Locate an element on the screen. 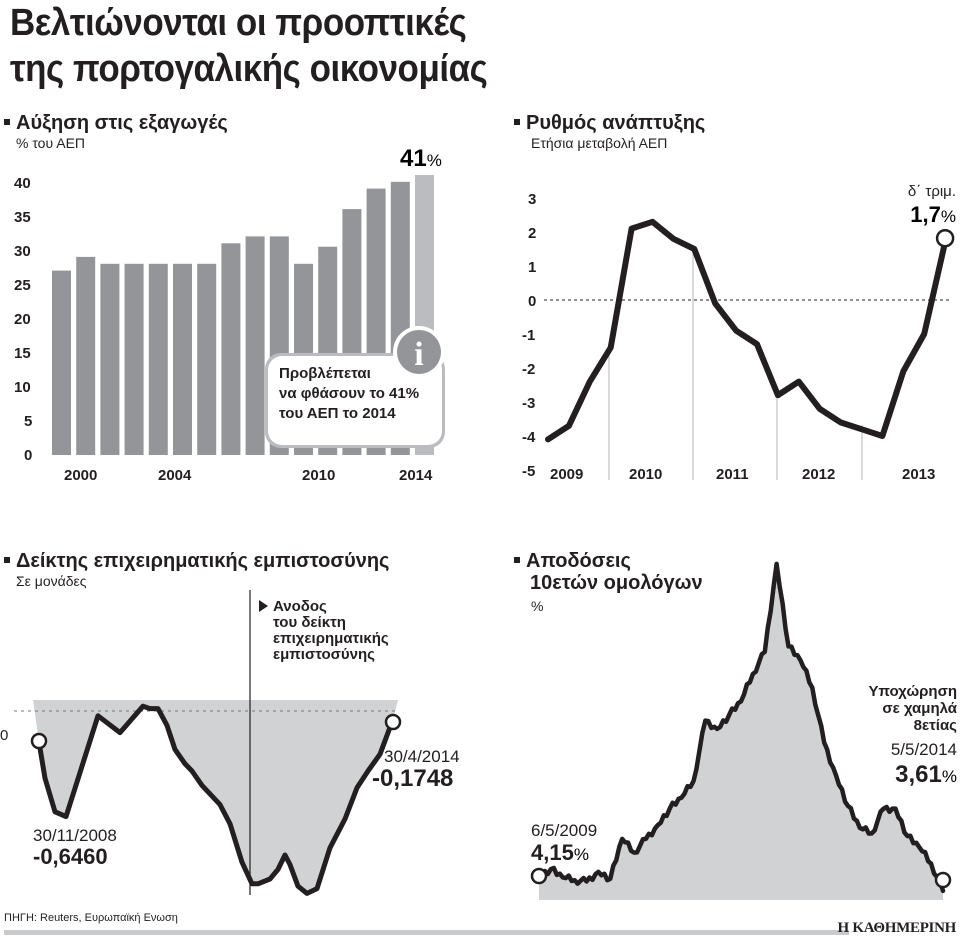 The height and width of the screenshot is (939, 960). svg-text: να φθάσουν το 41% is located at coordinates (349, 393).